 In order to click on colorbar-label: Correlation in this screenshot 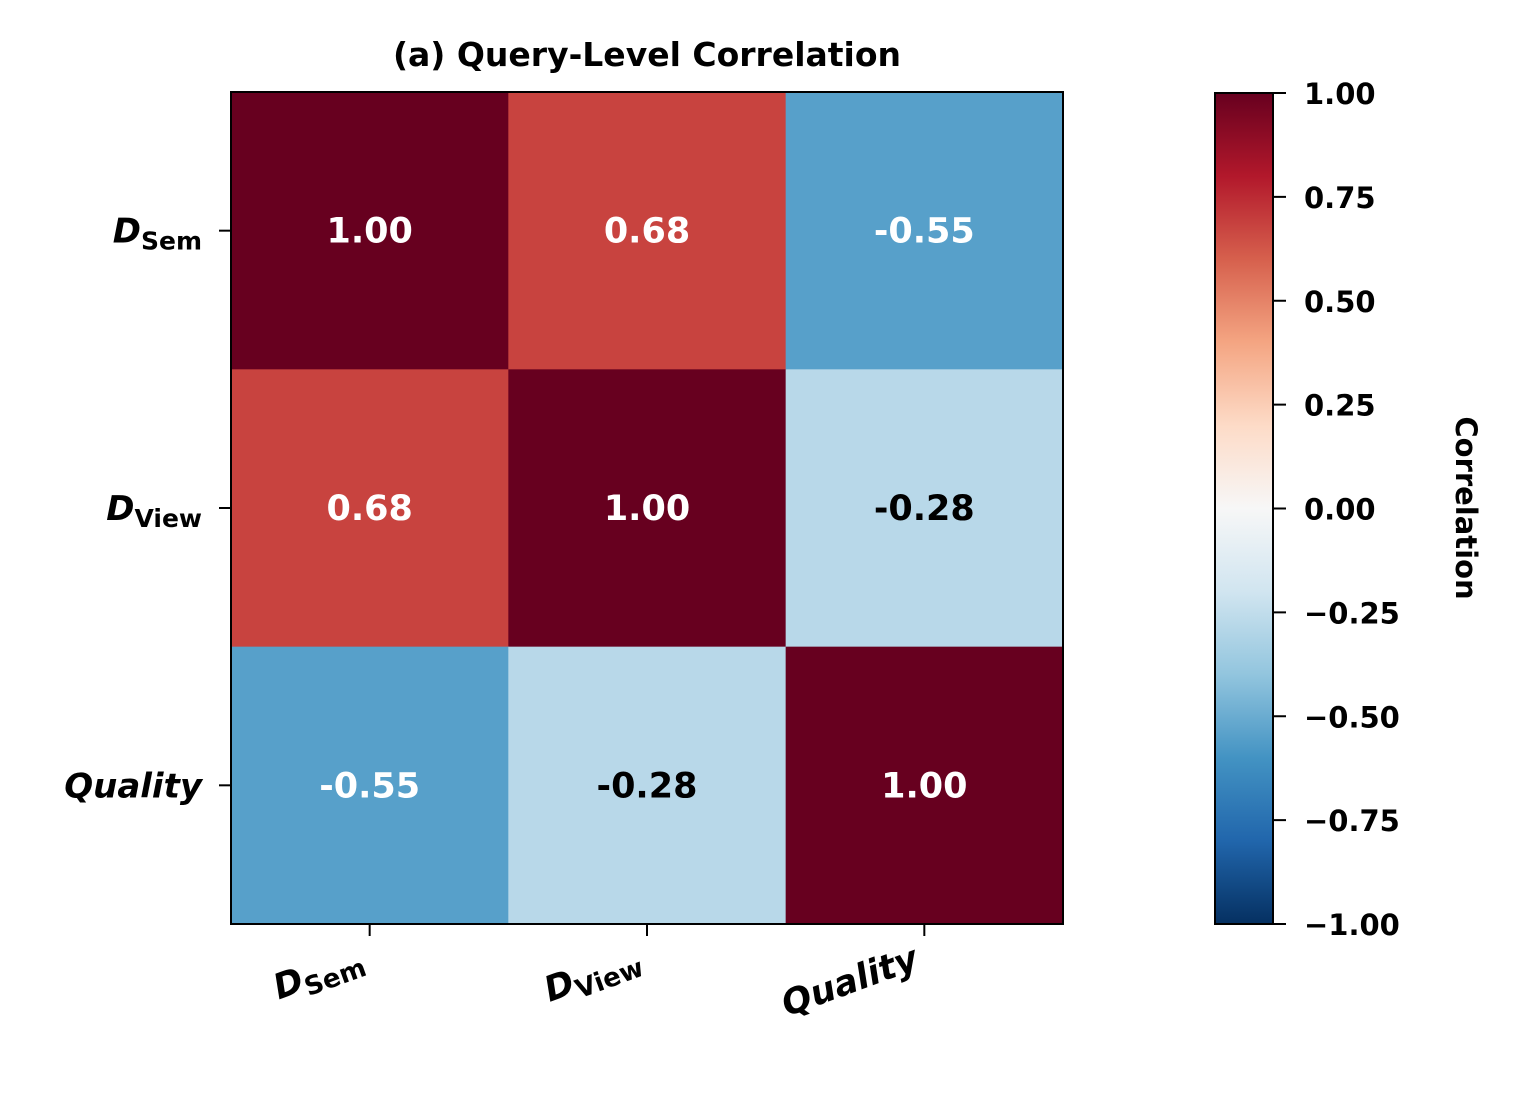, I will do `click(1466, 507)`.